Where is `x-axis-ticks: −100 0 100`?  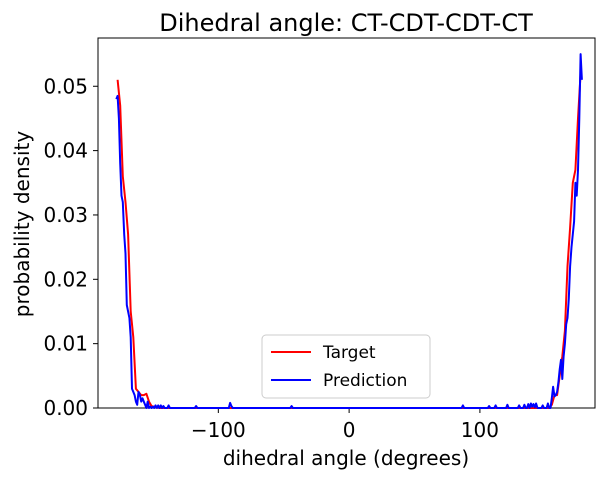 x-axis-ticks: −100 0 100 is located at coordinates (345, 425).